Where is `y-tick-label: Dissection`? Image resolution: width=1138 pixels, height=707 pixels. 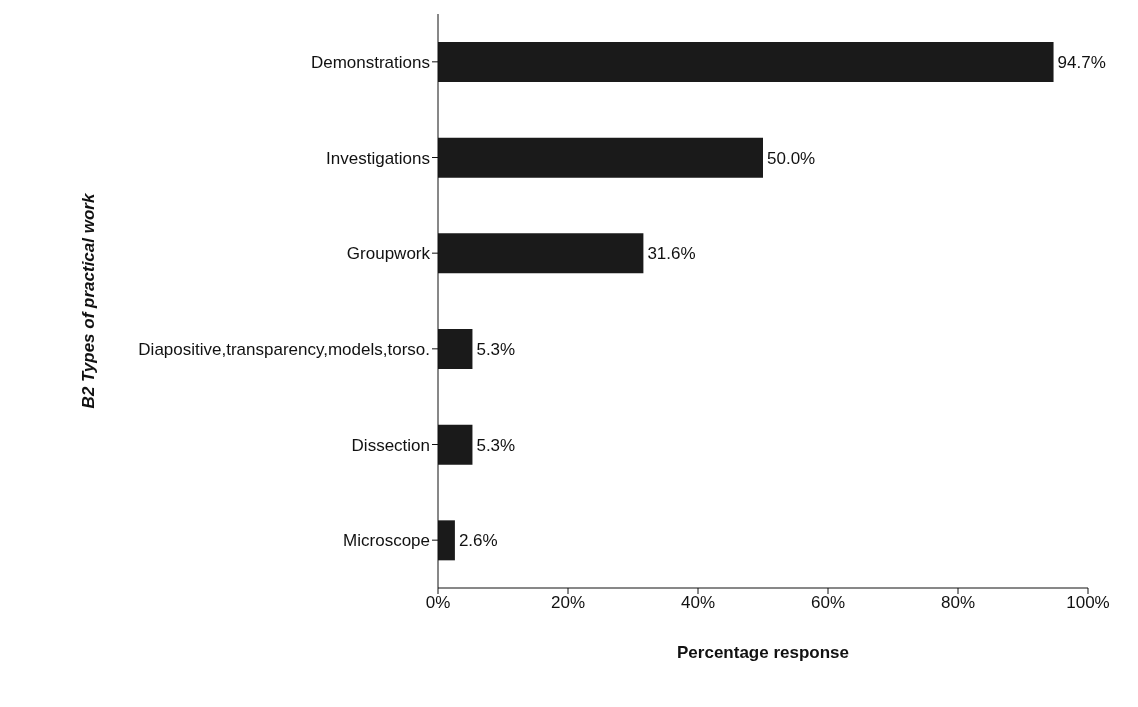 y-tick-label: Dissection is located at coordinates (390, 445).